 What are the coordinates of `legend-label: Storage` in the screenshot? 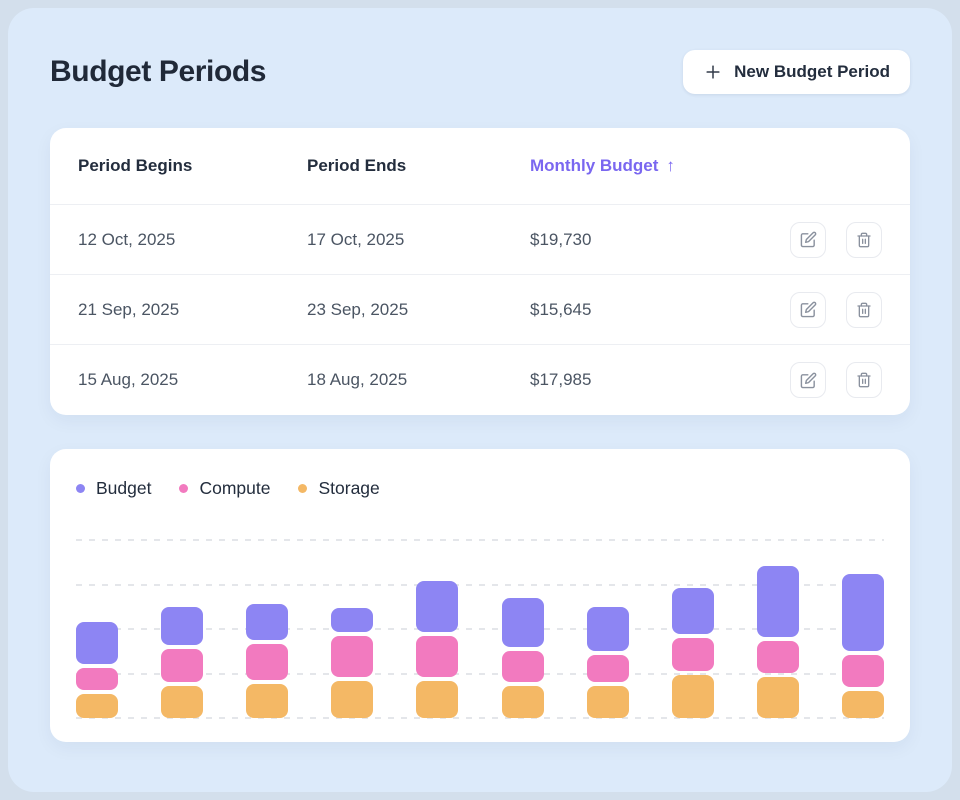 It's located at (349, 488).